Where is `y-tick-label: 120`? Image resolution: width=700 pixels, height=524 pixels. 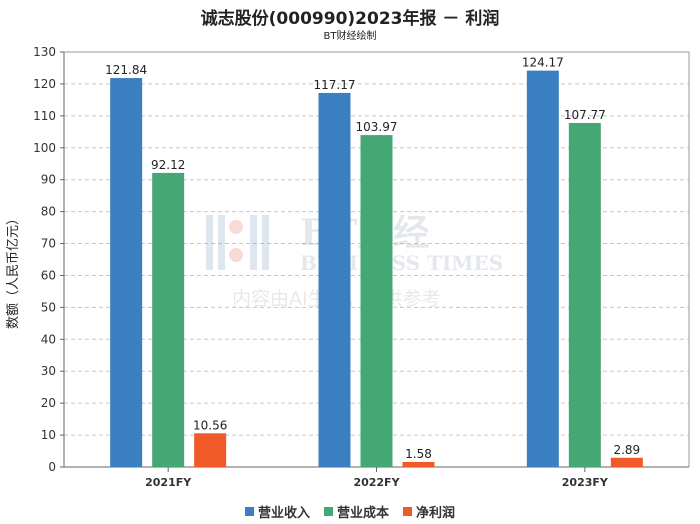 y-tick-label: 120 is located at coordinates (44, 84).